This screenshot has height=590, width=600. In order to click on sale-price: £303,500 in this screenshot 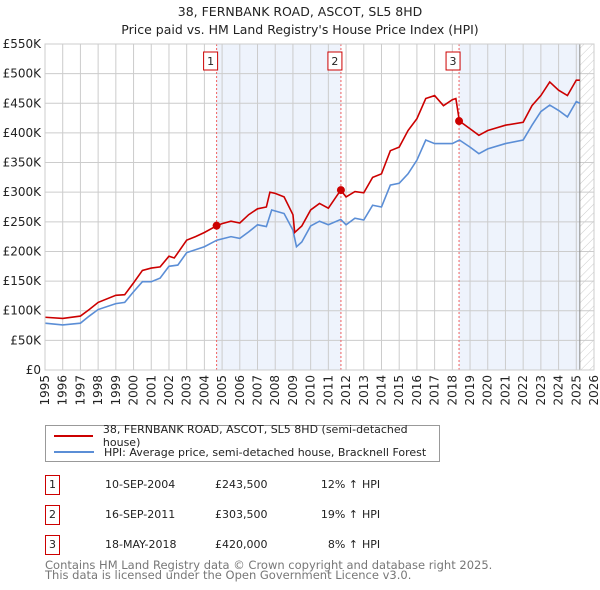, I will do `click(241, 514)`.